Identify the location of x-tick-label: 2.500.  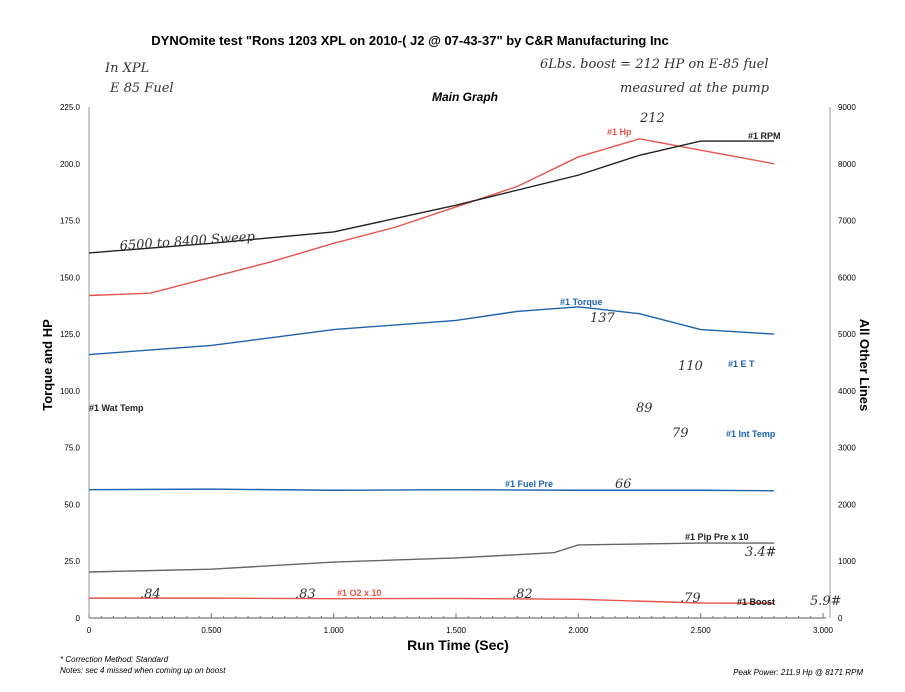
(701, 630).